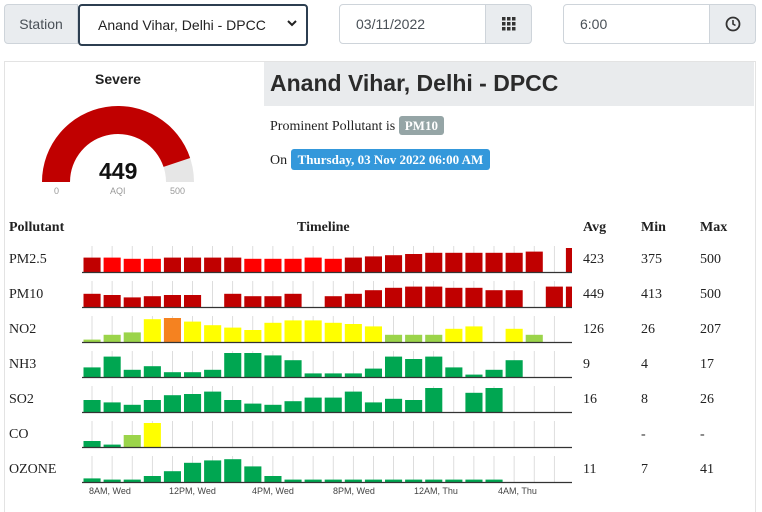  I want to click on pollutant-name: CO, so click(19, 434).